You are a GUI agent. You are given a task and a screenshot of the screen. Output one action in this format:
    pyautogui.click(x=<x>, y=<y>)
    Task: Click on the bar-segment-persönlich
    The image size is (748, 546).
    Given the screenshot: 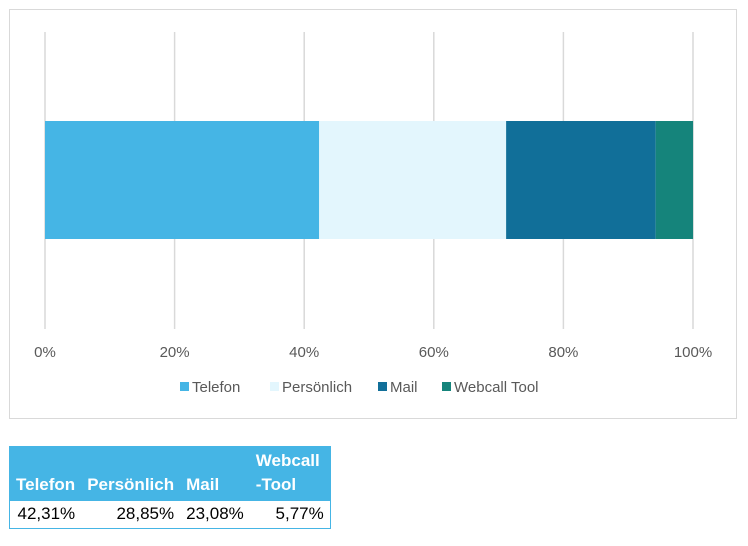 What is the action you would take?
    pyautogui.click(x=413, y=180)
    